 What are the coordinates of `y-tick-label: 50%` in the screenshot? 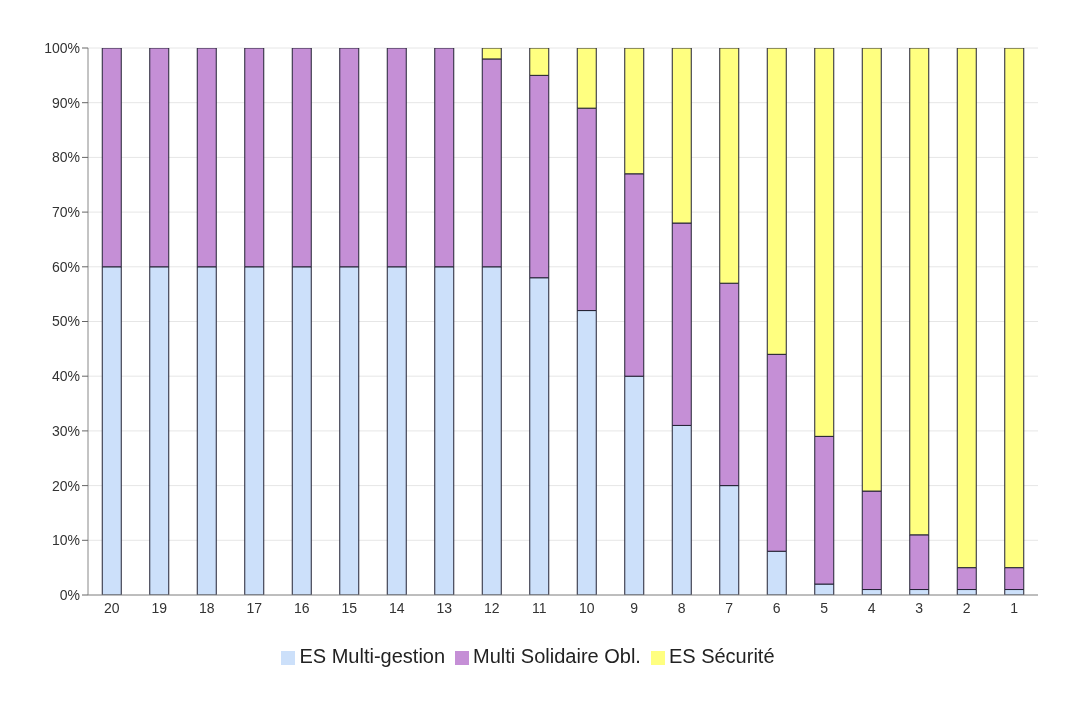 It's located at (65, 321).